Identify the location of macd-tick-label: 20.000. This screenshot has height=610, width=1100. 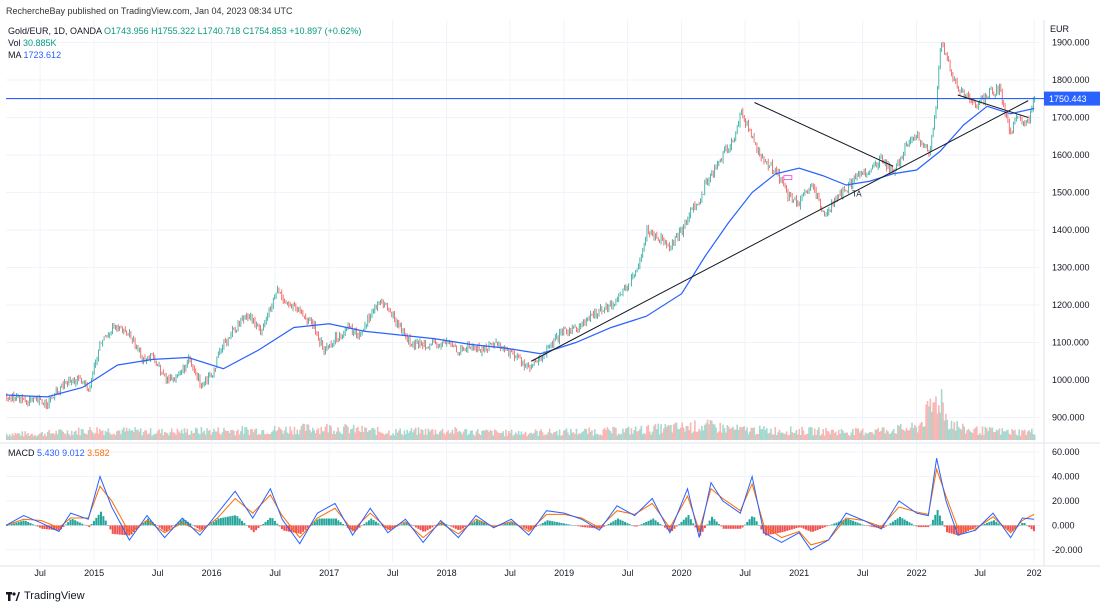
(1066, 501).